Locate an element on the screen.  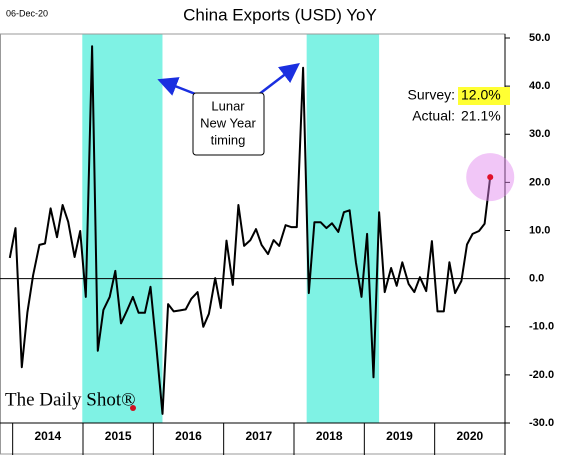
y-tick-label: -20.0 is located at coordinates (541, 375).